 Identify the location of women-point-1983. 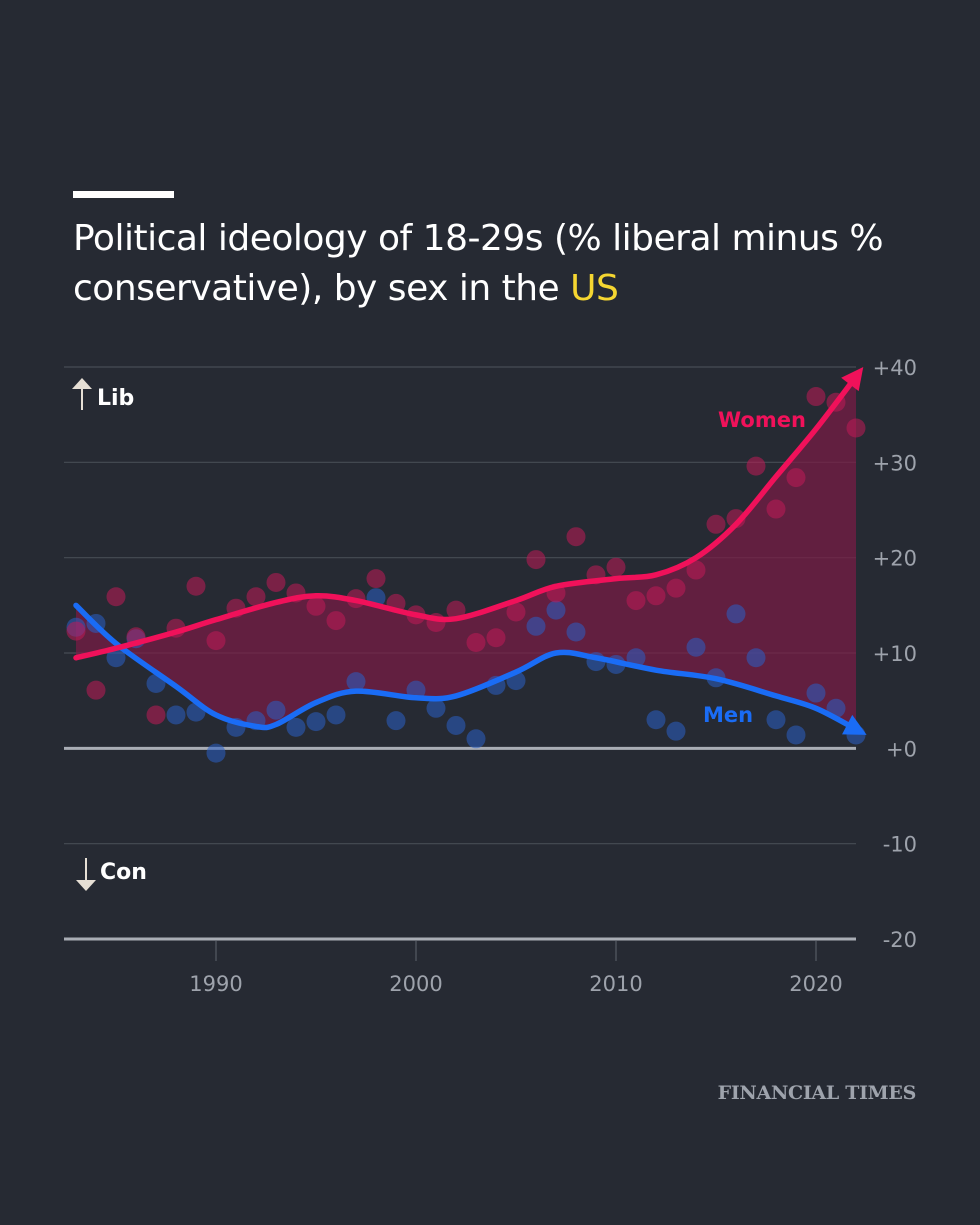
(76, 631).